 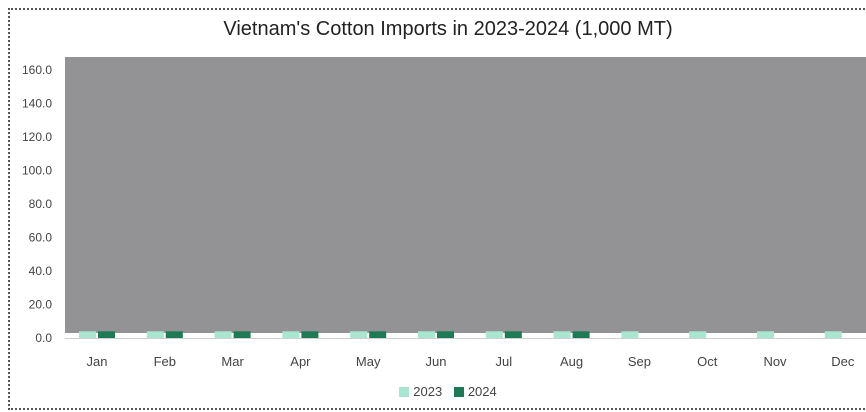 What do you see at coordinates (41, 204) in the screenshot?
I see `y-tick-label: 80.0` at bounding box center [41, 204].